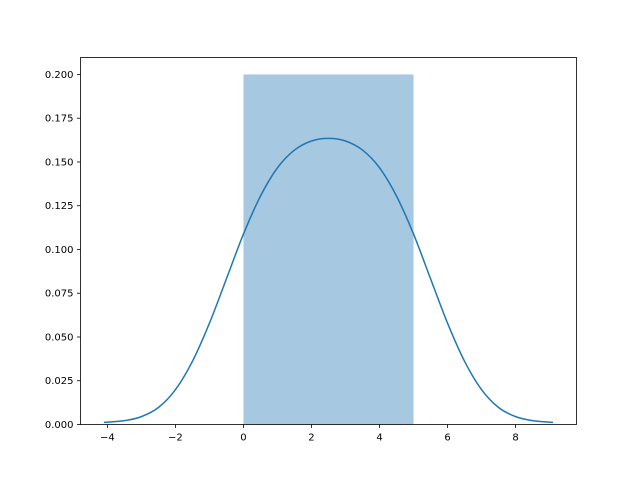 The height and width of the screenshot is (481, 640). What do you see at coordinates (59, 206) in the screenshot?
I see `y-tick-label: 0.125` at bounding box center [59, 206].